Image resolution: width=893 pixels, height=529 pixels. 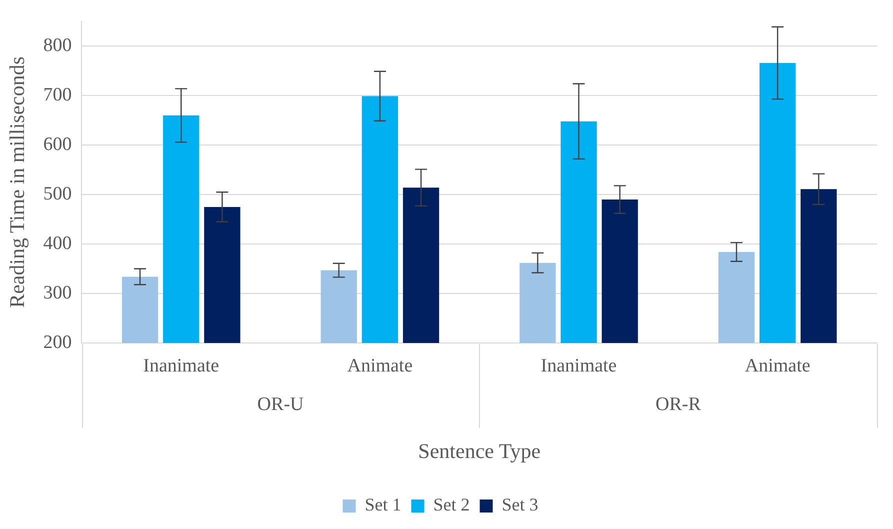 What do you see at coordinates (57, 95) in the screenshot?
I see `y-tick-label: 700` at bounding box center [57, 95].